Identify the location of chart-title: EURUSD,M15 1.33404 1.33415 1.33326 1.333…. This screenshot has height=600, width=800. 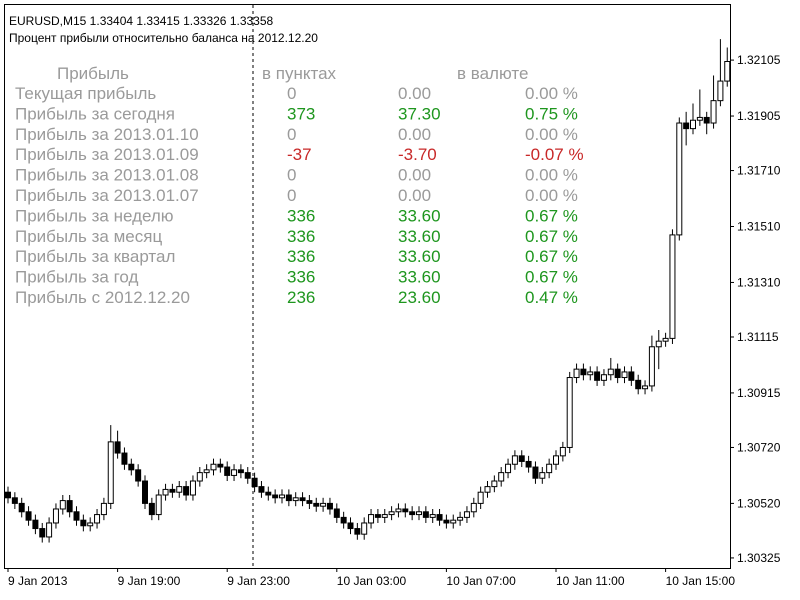
(141, 21).